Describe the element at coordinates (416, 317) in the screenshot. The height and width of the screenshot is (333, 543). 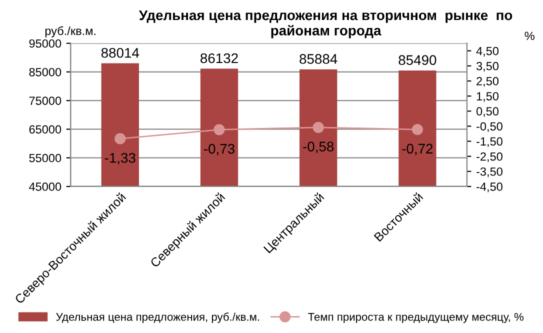
I see `legend-label: Темп прироста к предыдущему месяцу, %` at that location.